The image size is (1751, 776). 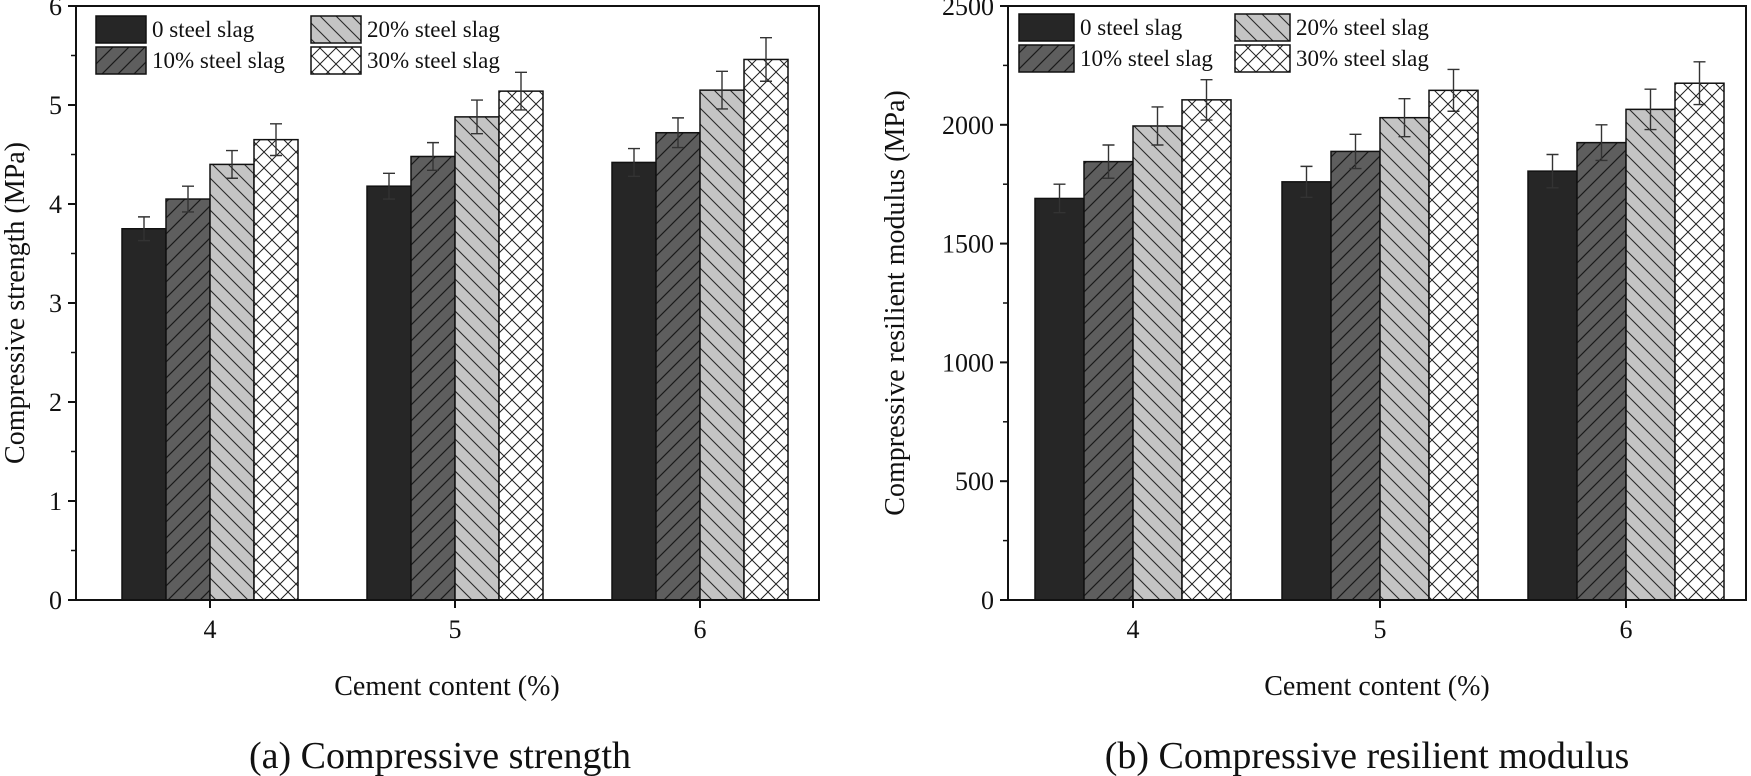 What do you see at coordinates (895, 302) in the screenshot?
I see `y-axis-title: Compressive resilient modulus (MPa)` at bounding box center [895, 302].